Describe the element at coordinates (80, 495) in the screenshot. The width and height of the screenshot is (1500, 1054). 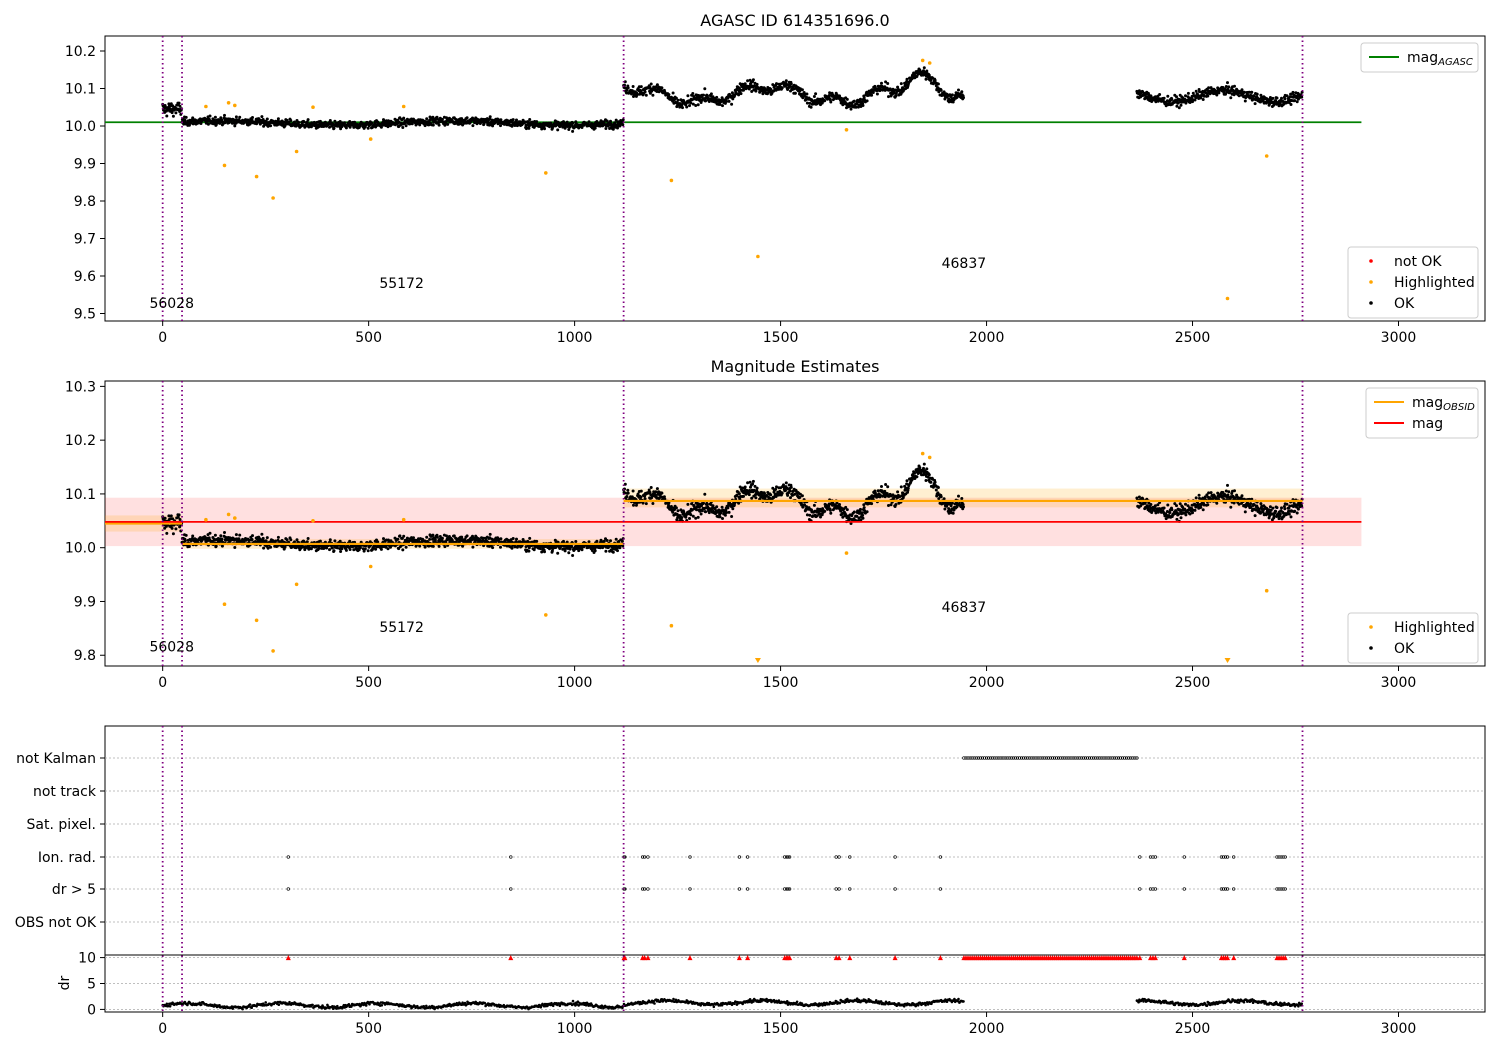
I see `estimates-ytick-label: 10.1` at that location.